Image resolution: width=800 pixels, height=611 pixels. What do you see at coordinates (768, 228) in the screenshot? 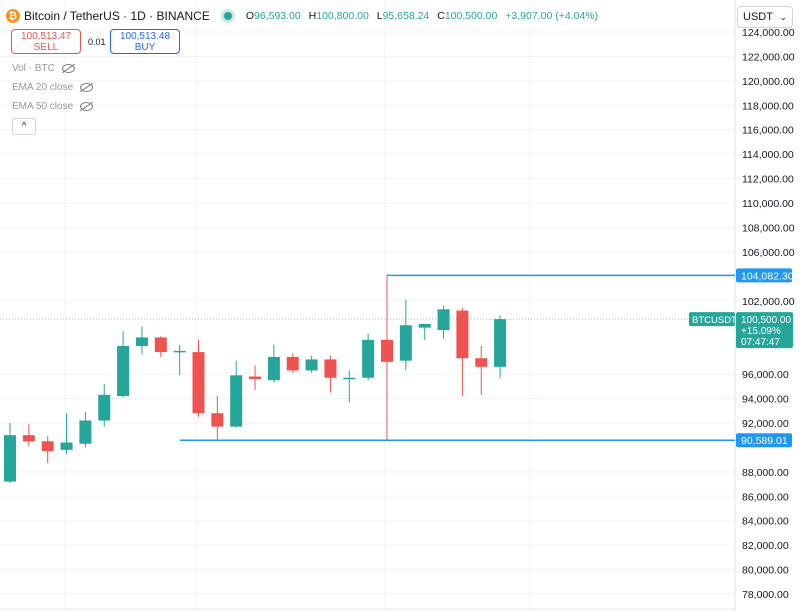
I see `y-tick-label: 108,000.00` at bounding box center [768, 228].